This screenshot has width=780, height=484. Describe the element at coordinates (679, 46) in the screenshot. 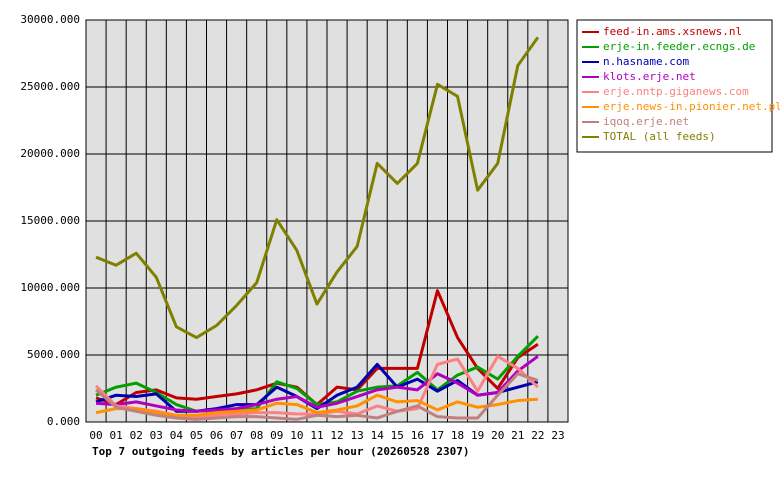

I see `legend-label: erje-in.feeder.ecngs.de` at that location.